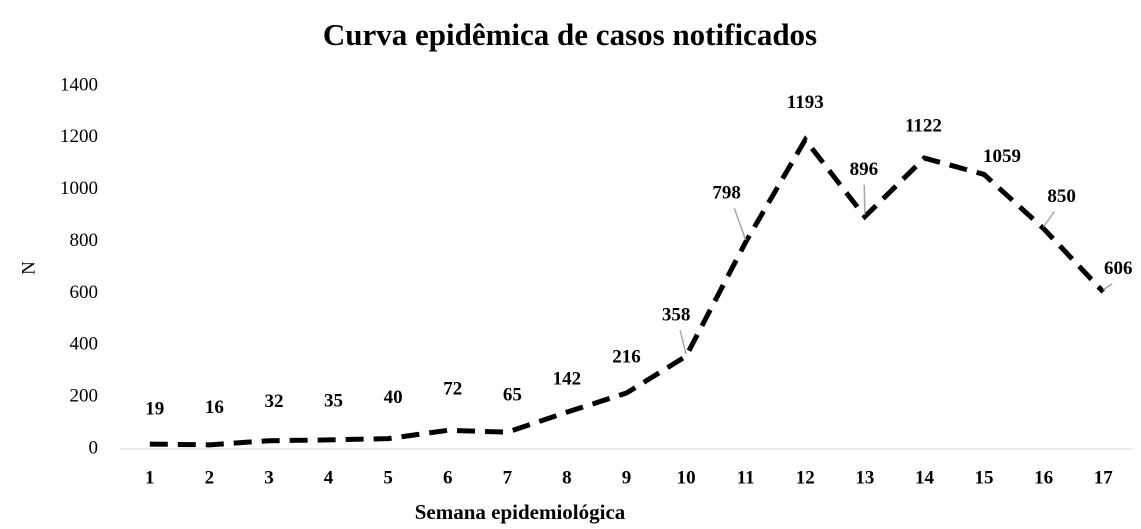  What do you see at coordinates (1061, 196) in the screenshot?
I see `data-label: 850` at bounding box center [1061, 196].